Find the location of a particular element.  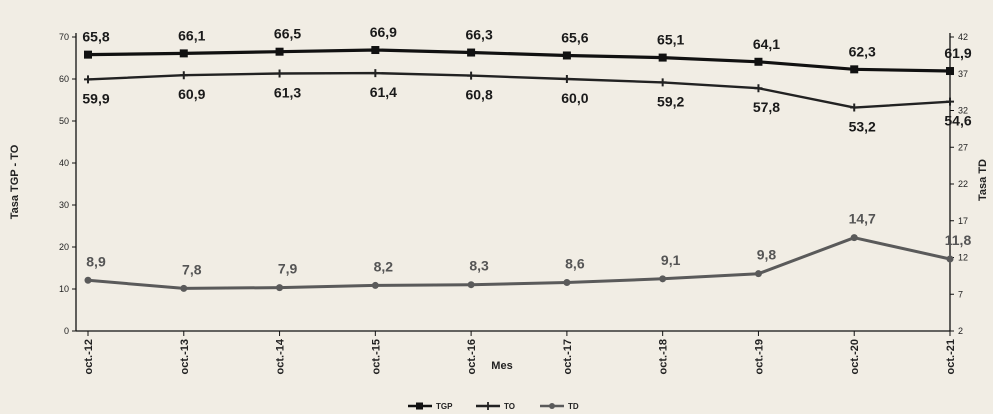

left-tick-label: 50 is located at coordinates (64, 121).